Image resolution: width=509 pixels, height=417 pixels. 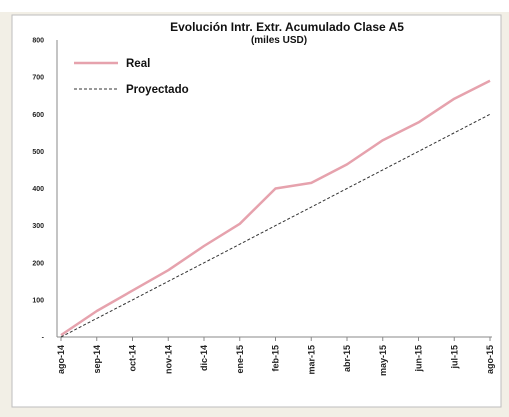 I want to click on y-tick-label: 500, so click(x=38, y=152).